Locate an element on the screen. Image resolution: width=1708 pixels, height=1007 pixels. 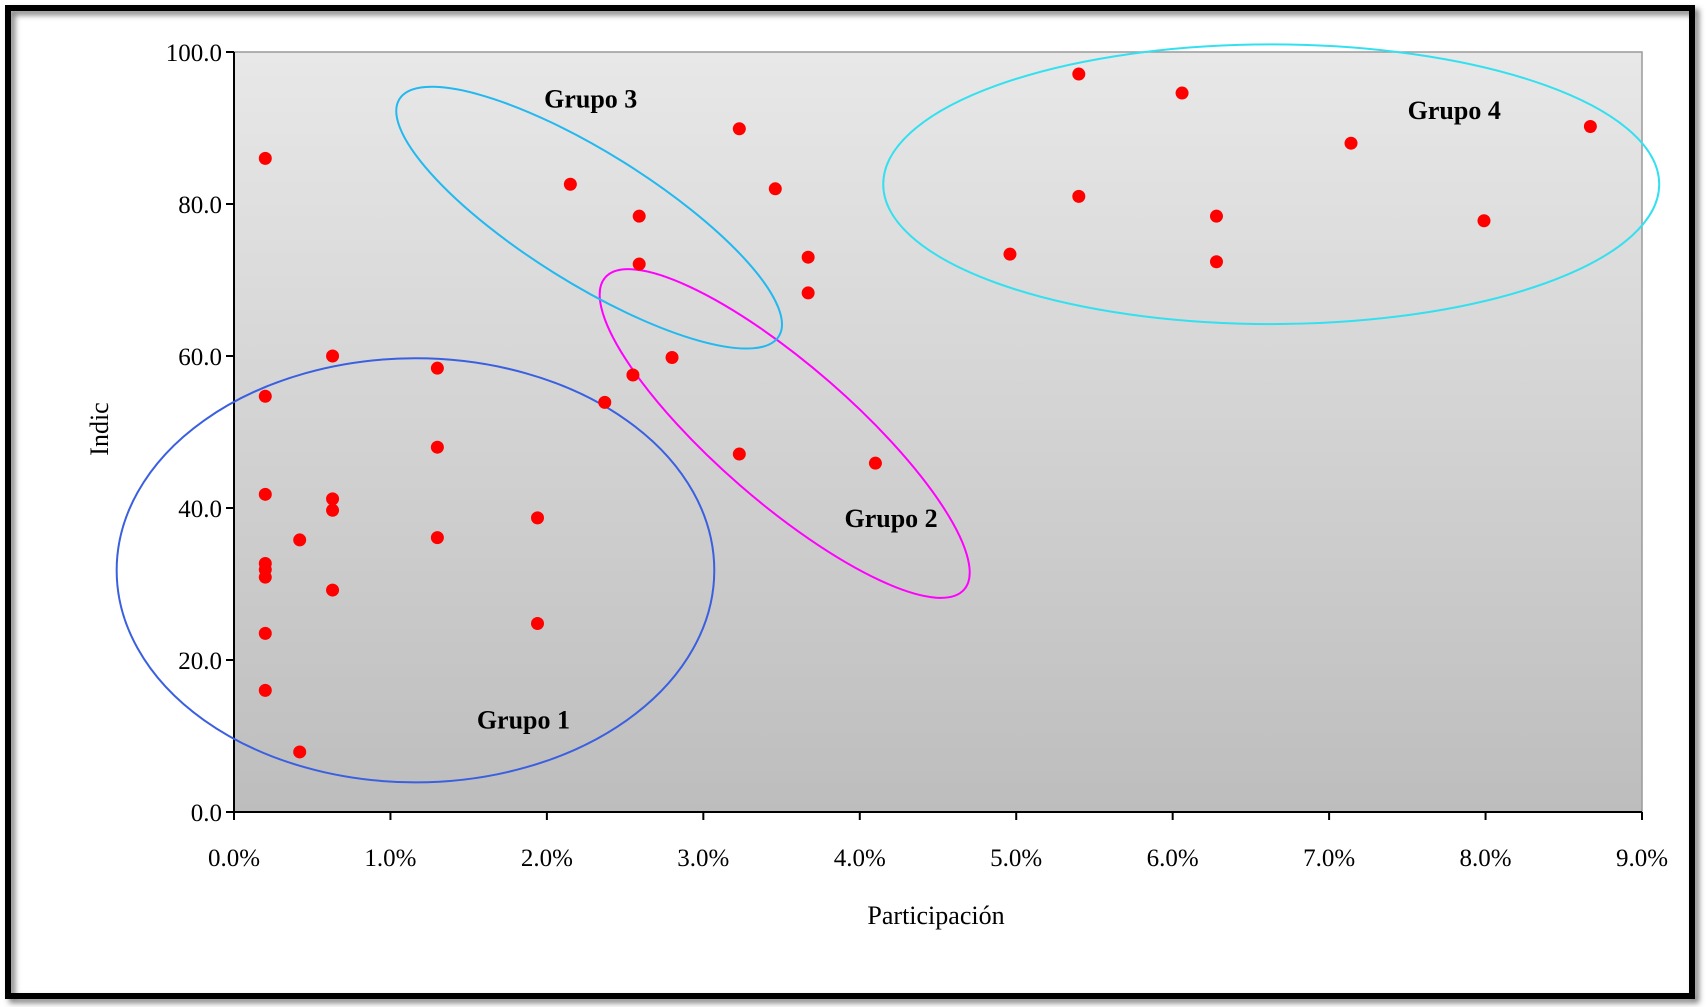
y-axis-ticks: 0.0 20.0 40.0 60.0 80.0 100.0 is located at coordinates (200, 433).